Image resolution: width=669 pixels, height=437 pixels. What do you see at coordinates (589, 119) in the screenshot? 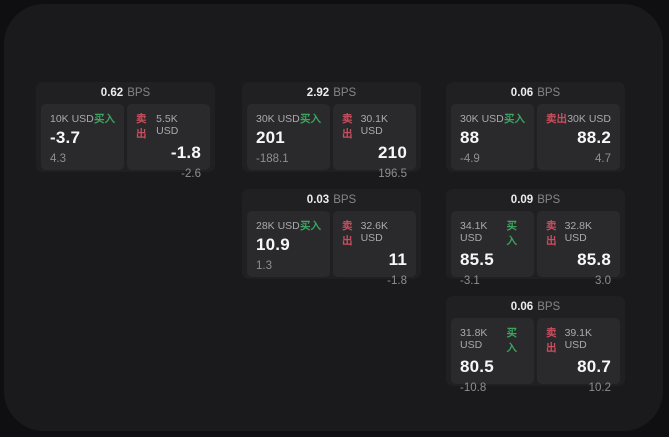
I see `sell-amount-label: 30K USD` at bounding box center [589, 119].